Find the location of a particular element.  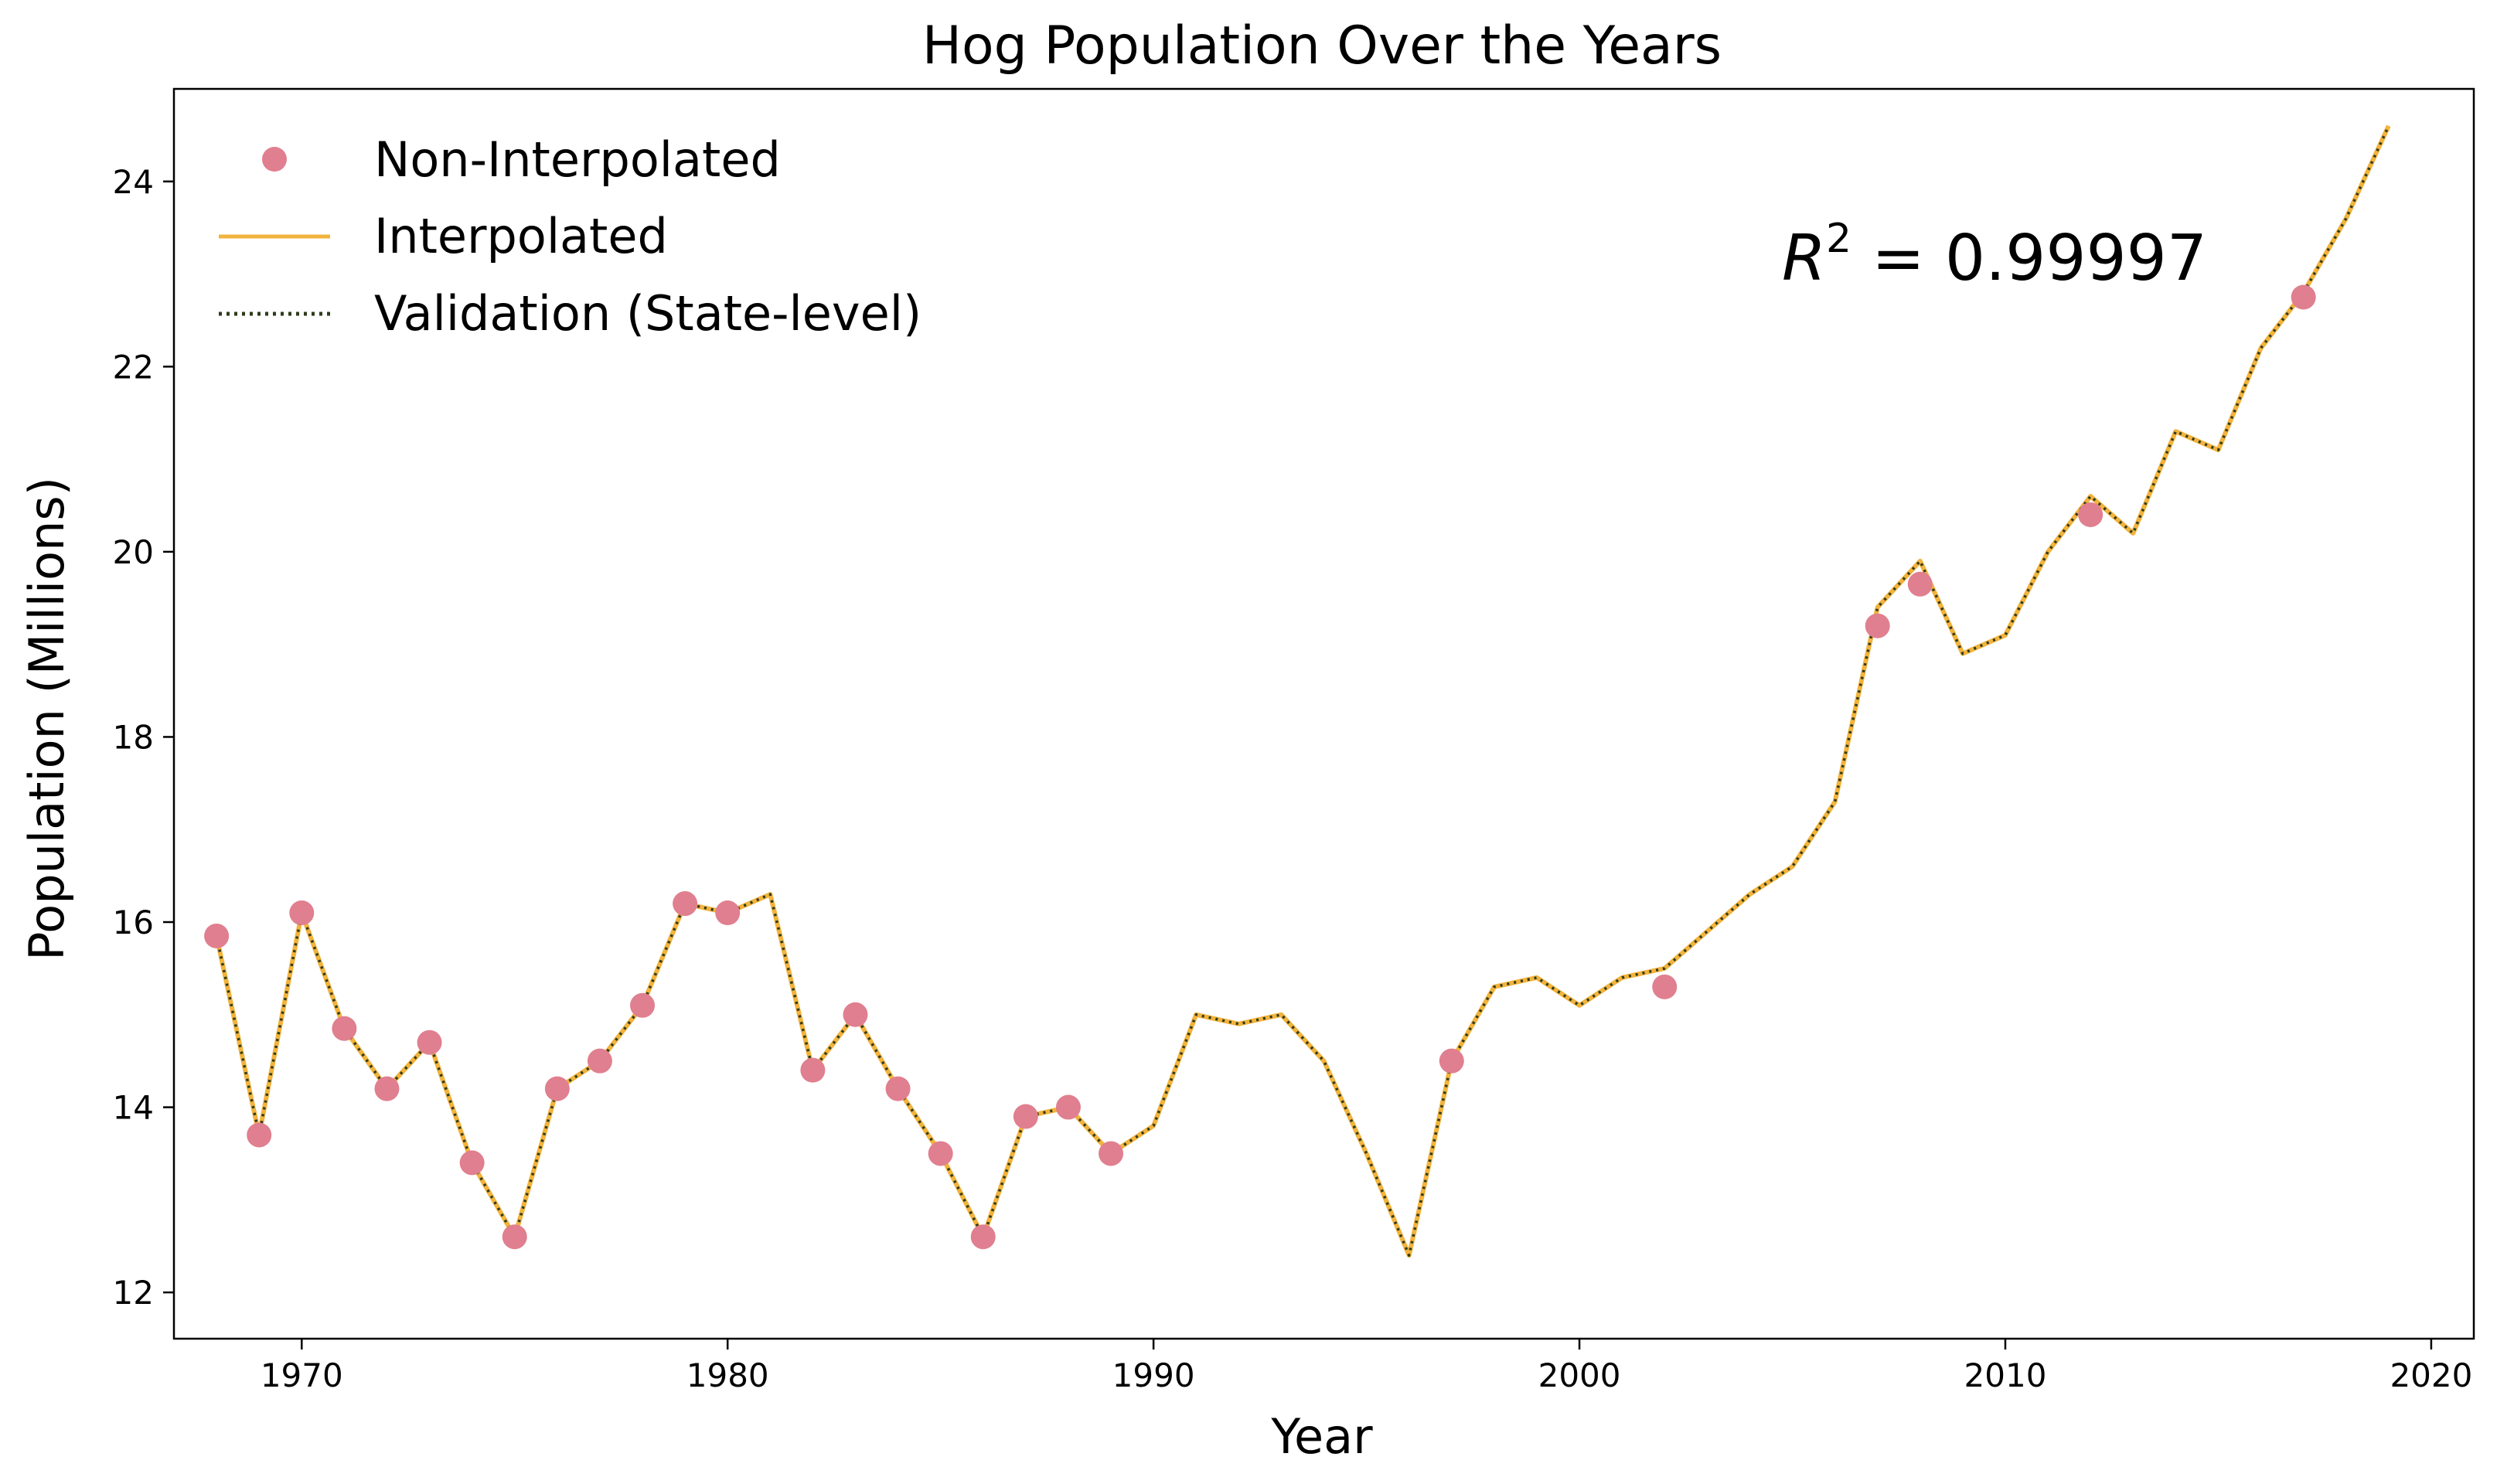

legend-label-non-interpolated: Non-Interpolated is located at coordinates (577, 159).